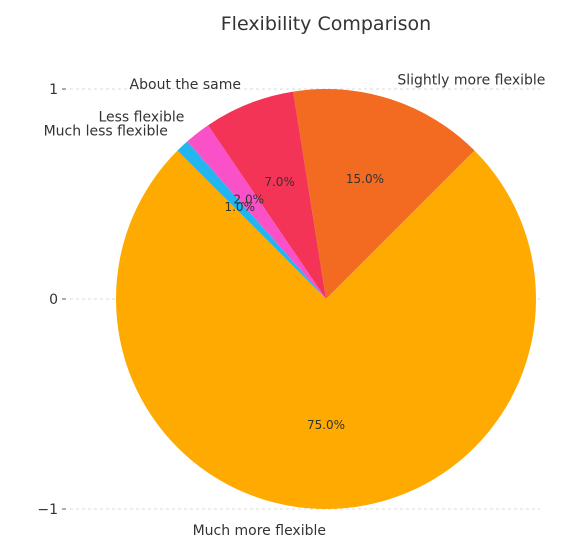 This screenshot has width=579, height=541. What do you see at coordinates (384, 194) in the screenshot?
I see `pie-slice-slightly-more-flexible` at bounding box center [384, 194].